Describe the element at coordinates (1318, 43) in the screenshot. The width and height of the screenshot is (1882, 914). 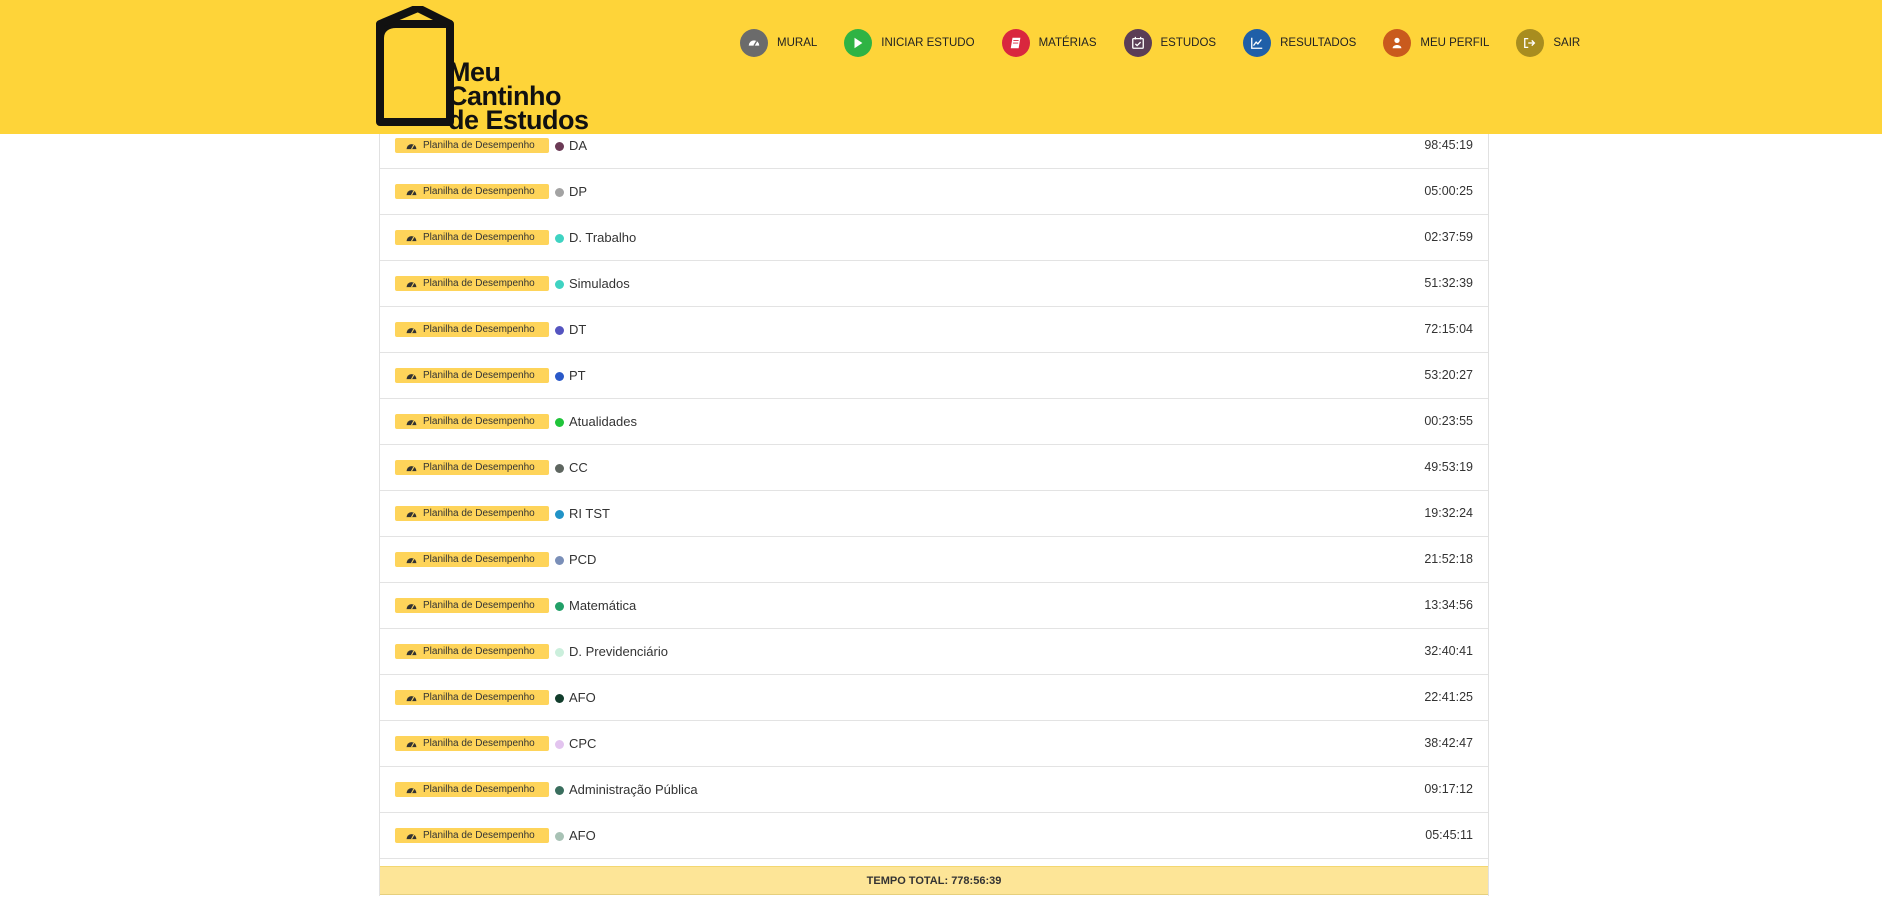
I see `nav-label: RESULTADOS` at that location.